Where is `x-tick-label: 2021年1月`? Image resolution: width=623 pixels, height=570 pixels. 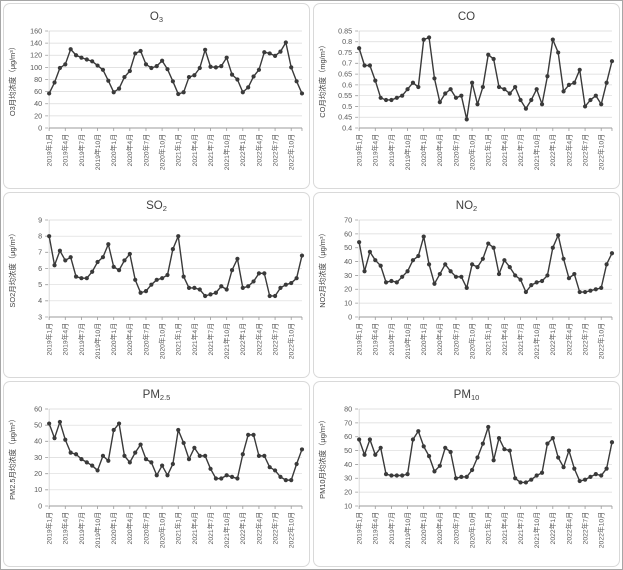
x-tick-label: 2021年1月 is located at coordinates (488, 150).